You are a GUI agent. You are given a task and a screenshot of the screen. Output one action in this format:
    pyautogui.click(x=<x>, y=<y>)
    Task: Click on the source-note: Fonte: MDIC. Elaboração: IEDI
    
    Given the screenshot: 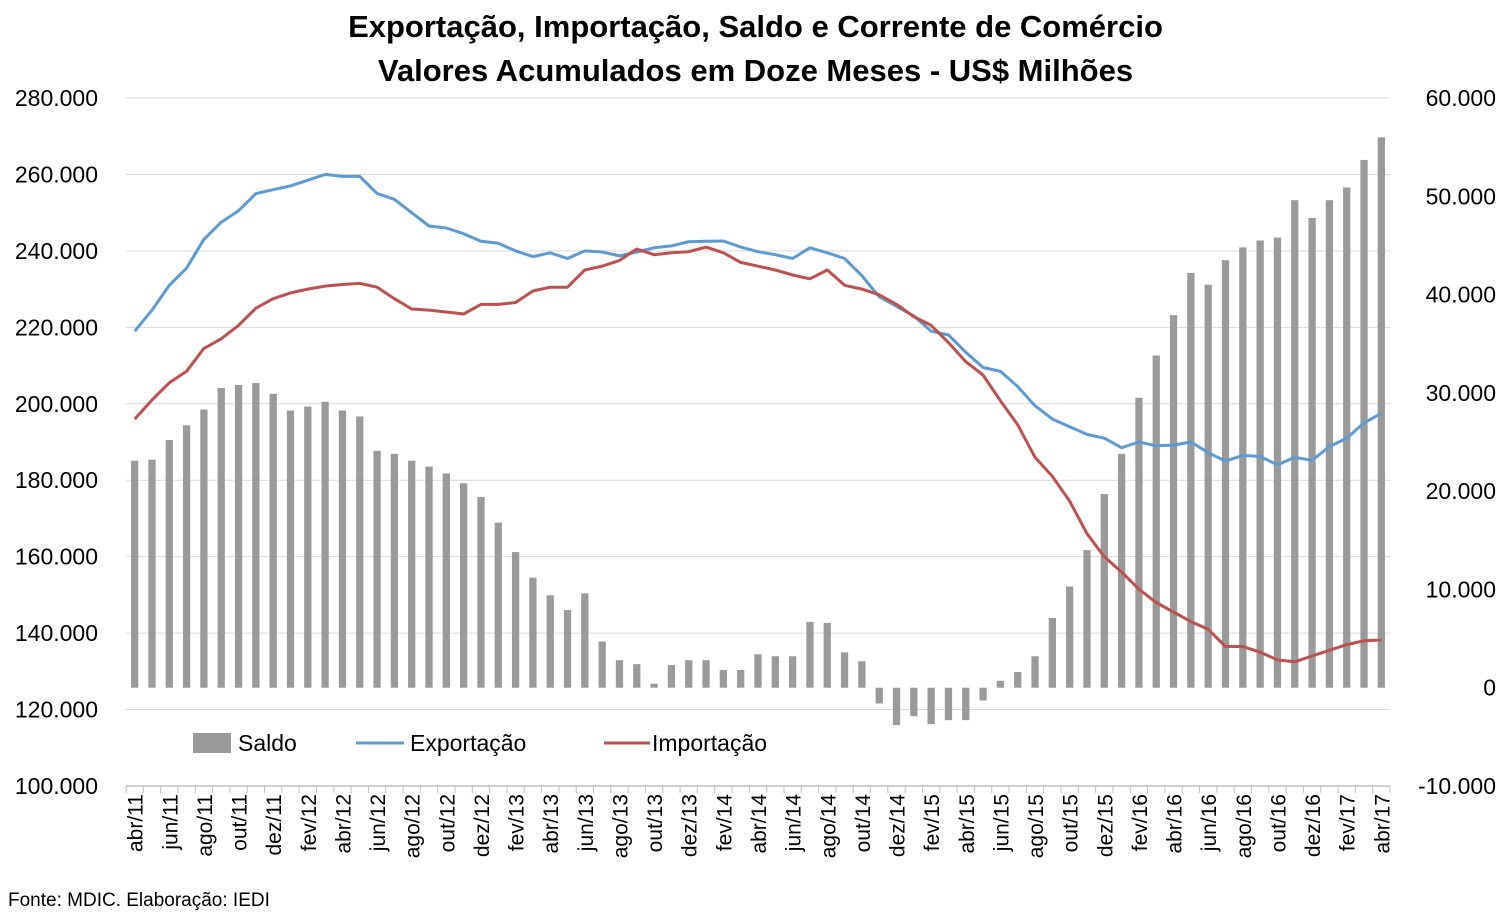 What is the action you would take?
    pyautogui.click(x=139, y=900)
    